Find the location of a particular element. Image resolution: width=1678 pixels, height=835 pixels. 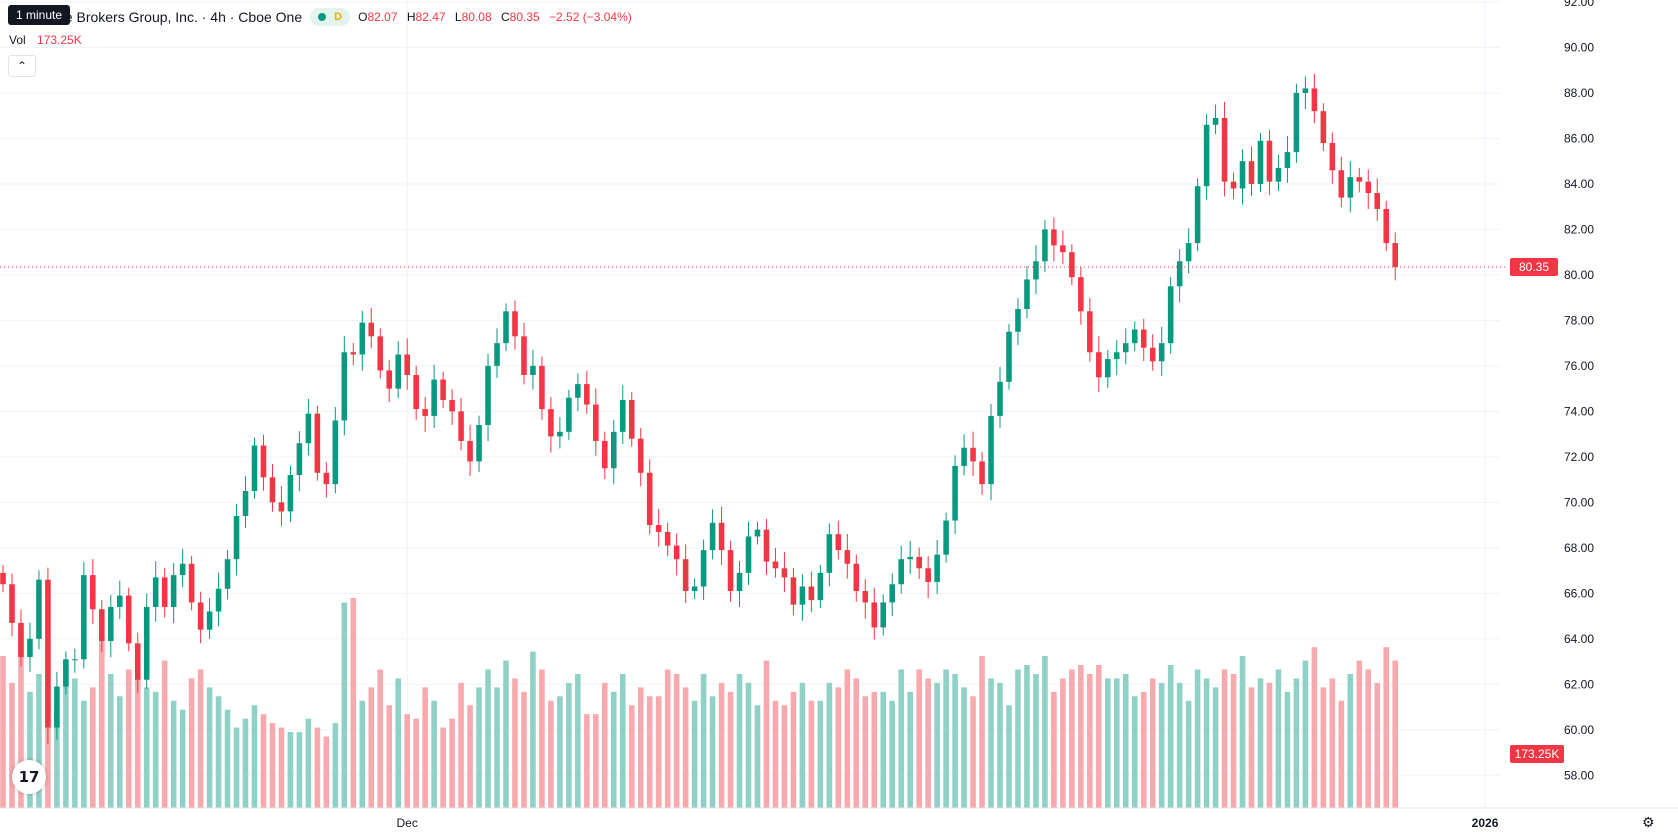

tradingview-logo: 17 is located at coordinates (29, 777).